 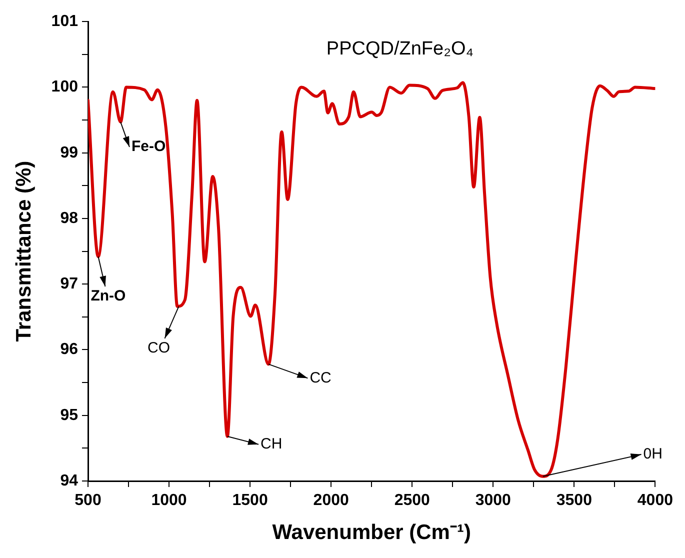 What do you see at coordinates (271, 444) in the screenshot?
I see `annotation: CH` at bounding box center [271, 444].